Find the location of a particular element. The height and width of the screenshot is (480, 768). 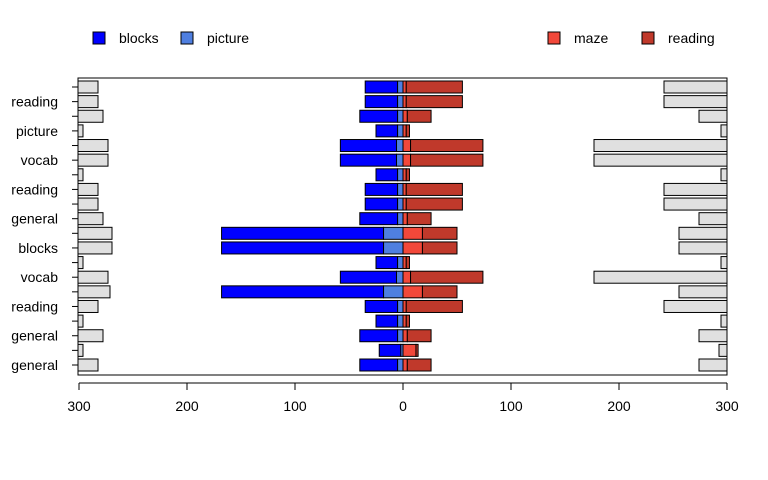

x-tick-label: 0 is located at coordinates (403, 406).